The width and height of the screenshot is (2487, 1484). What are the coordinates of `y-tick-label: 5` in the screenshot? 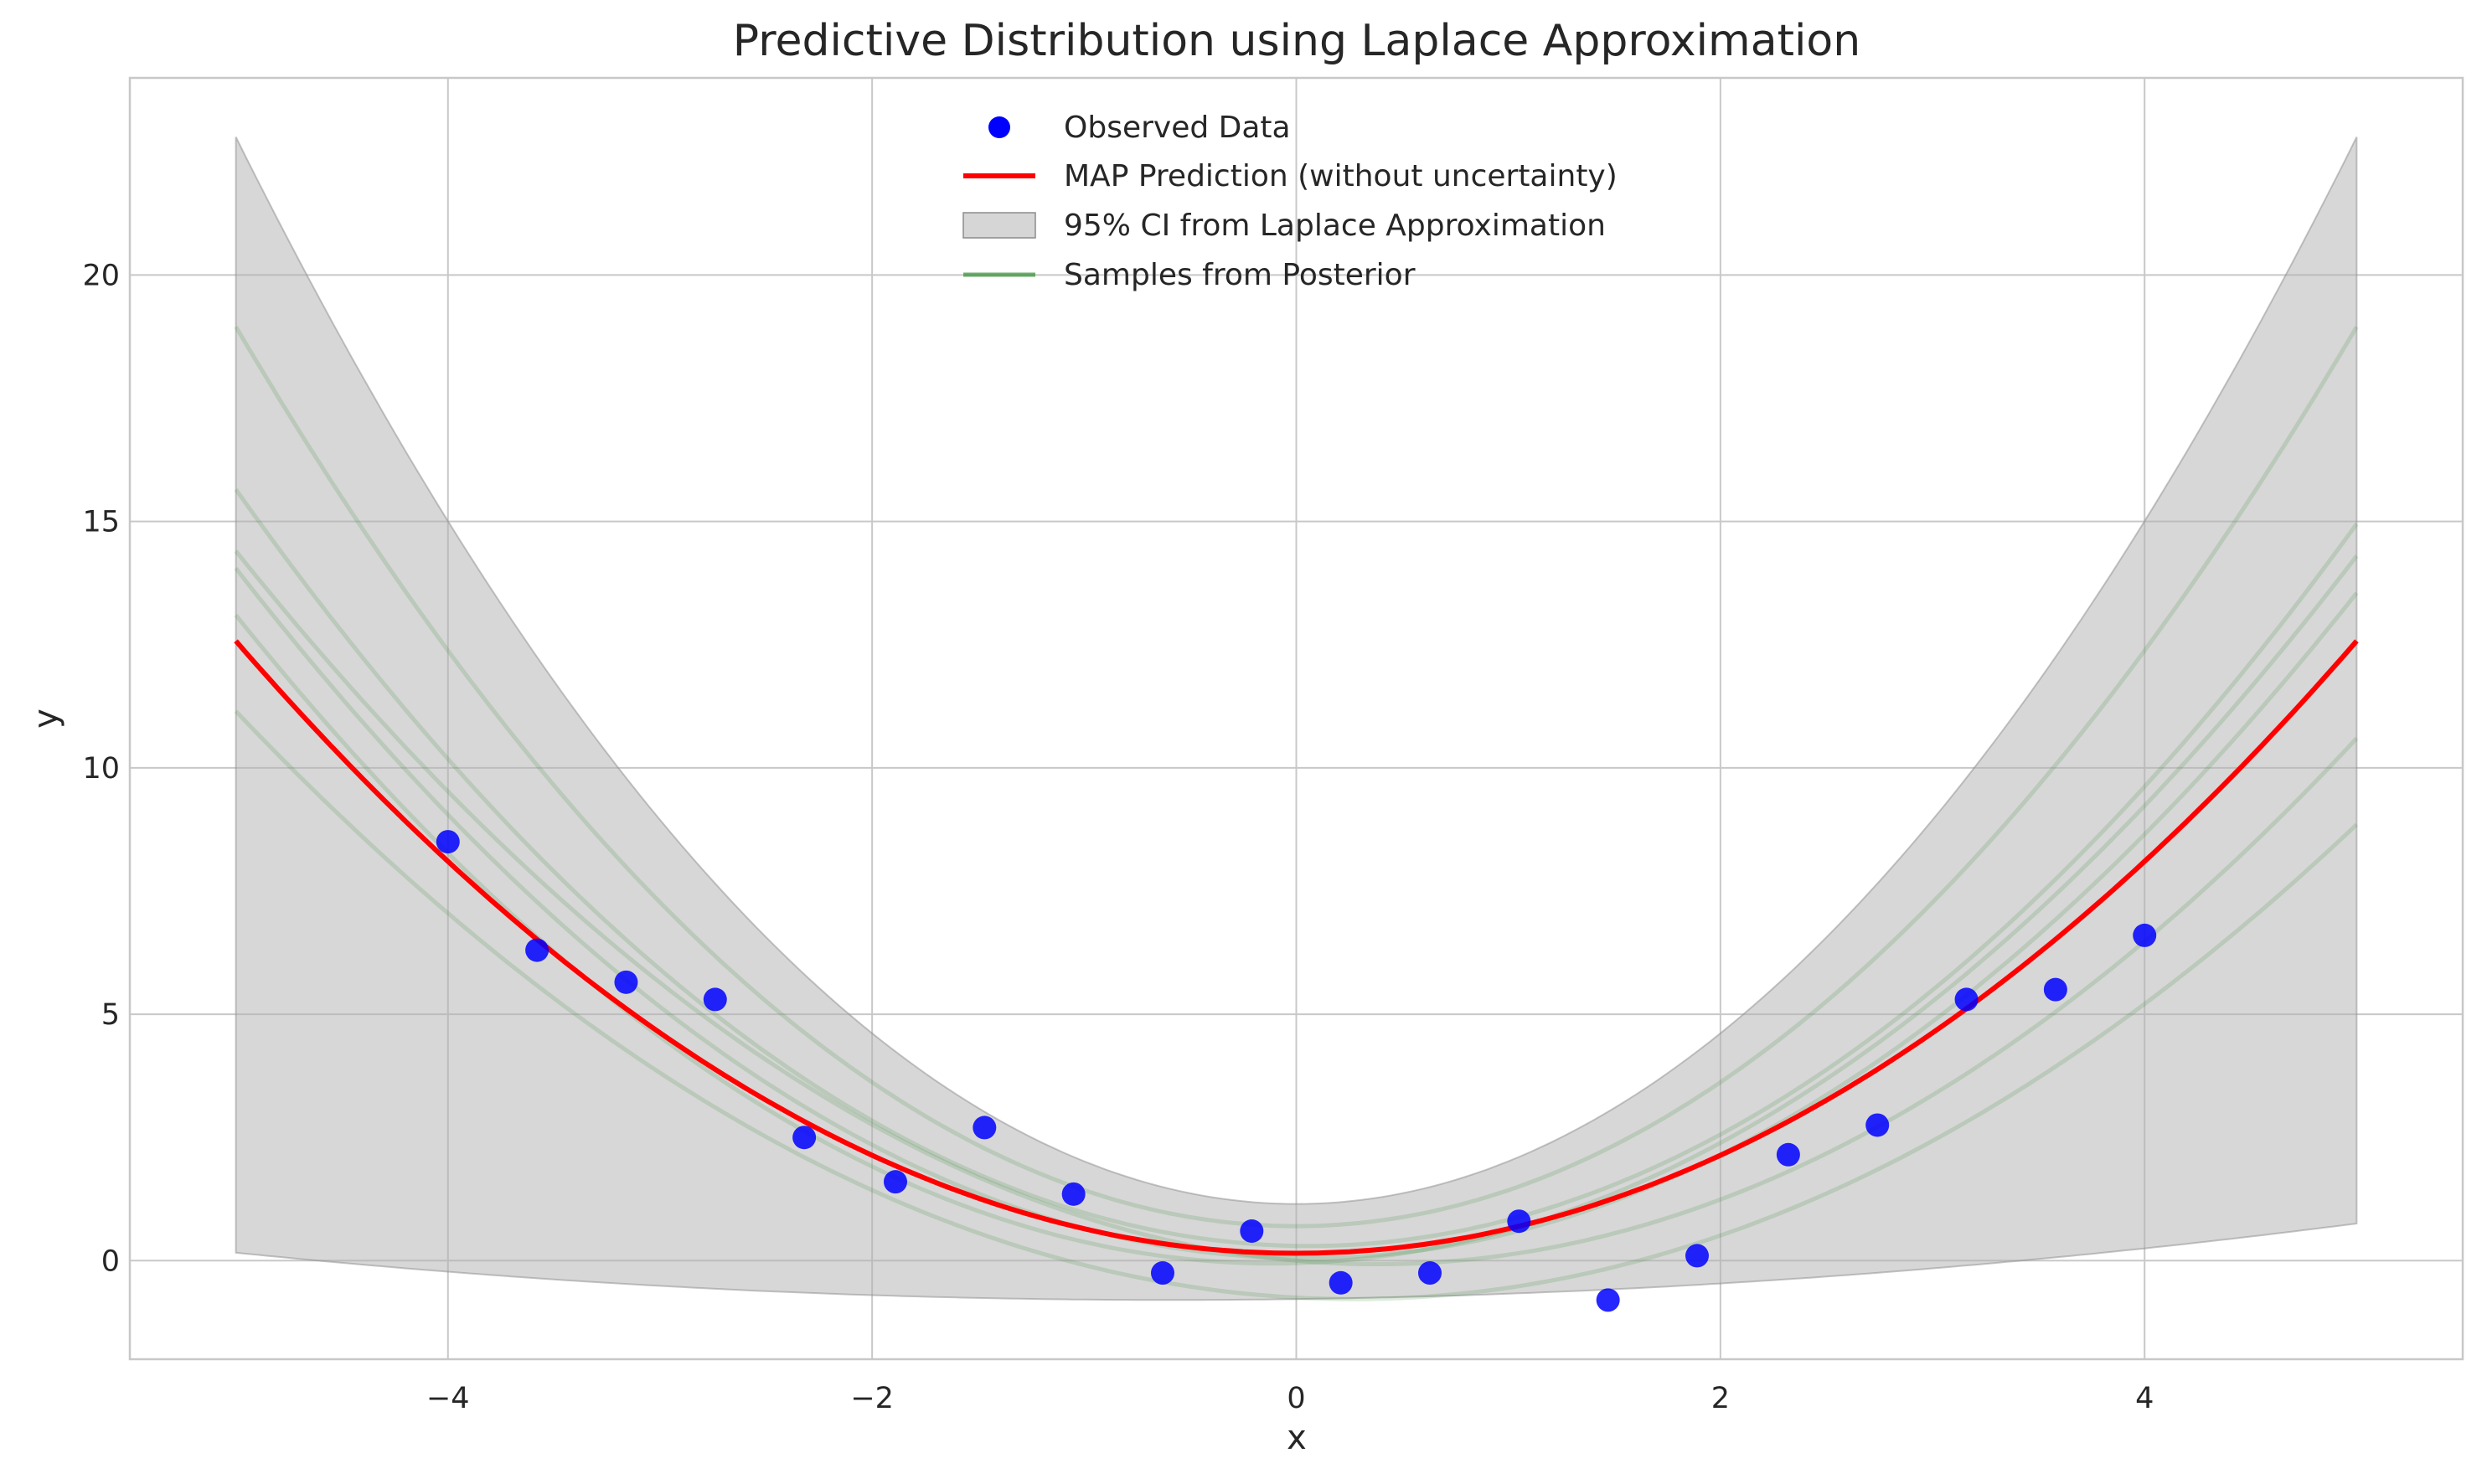 It's located at (110, 1015).